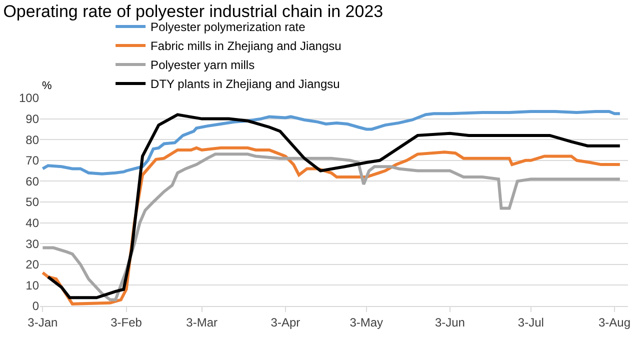 Image resolution: width=643 pixels, height=341 pixels. What do you see at coordinates (193, 12) in the screenshot?
I see `chart-title: Operating rate of polyester industrial chain in 2023` at bounding box center [193, 12].